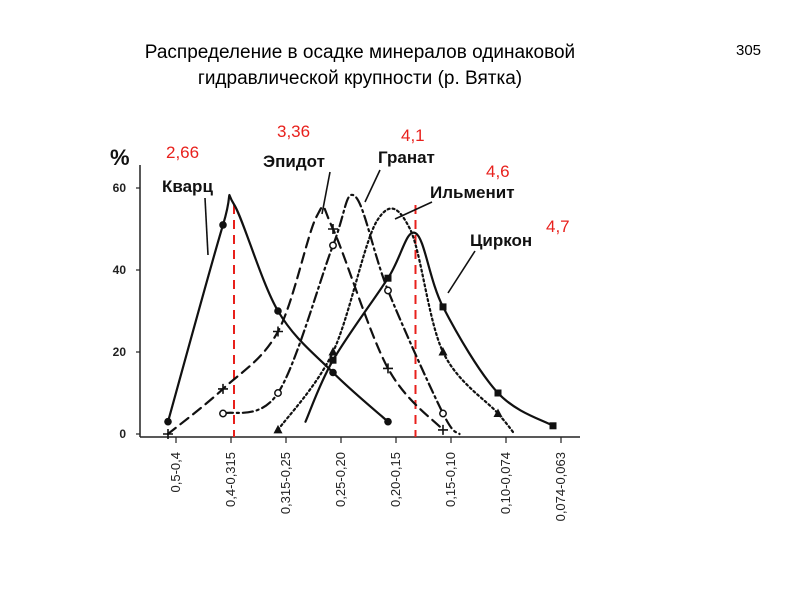 This screenshot has height=600, width=800. Describe the element at coordinates (187, 186) in the screenshot. I see `series-label: Кварц` at that location.